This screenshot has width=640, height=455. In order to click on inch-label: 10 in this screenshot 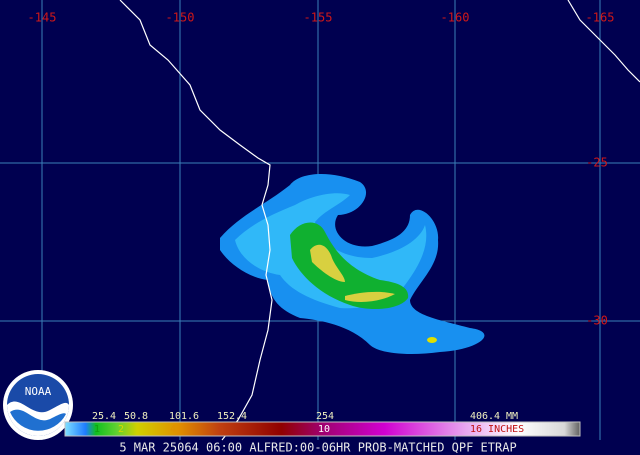, I will do `click(324, 429)`.